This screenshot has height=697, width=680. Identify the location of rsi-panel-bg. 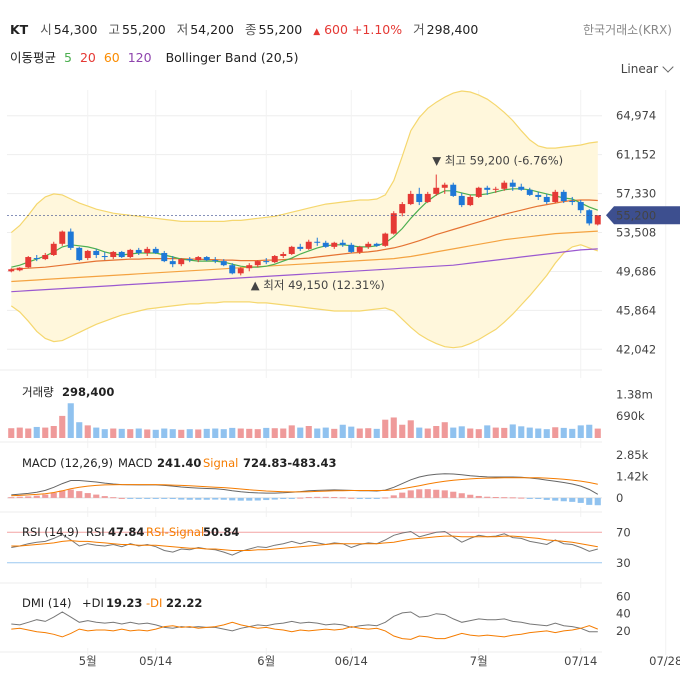
(304, 547).